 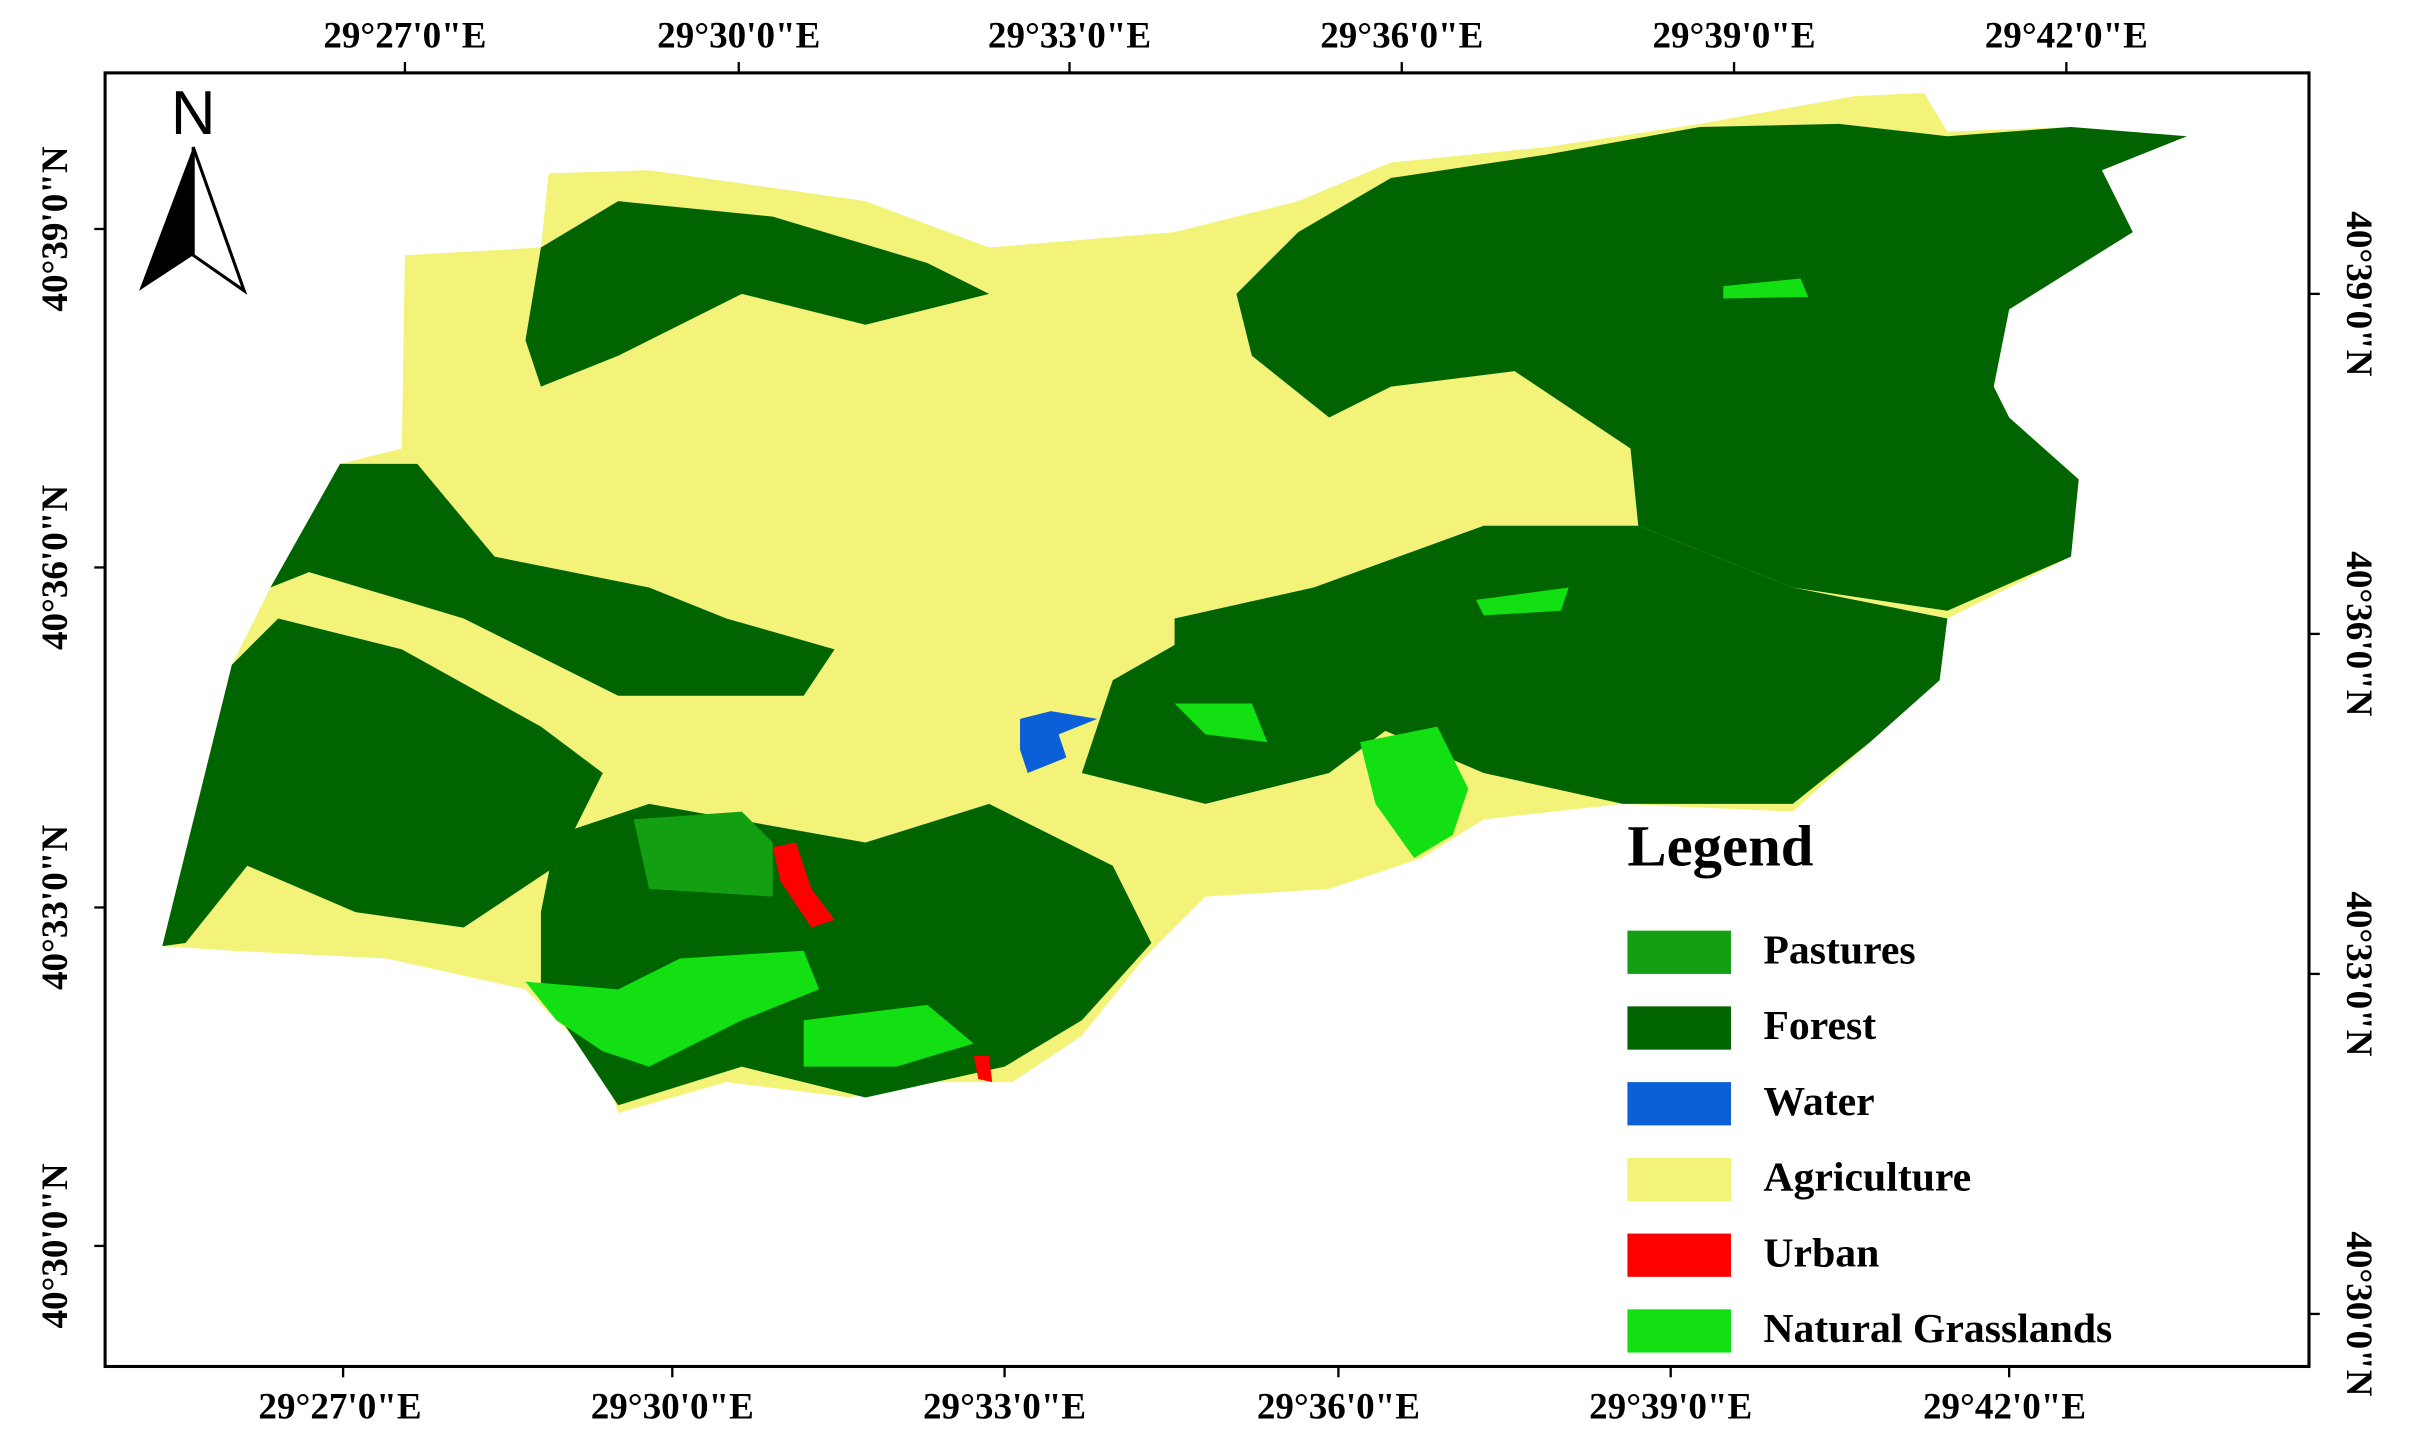 What do you see at coordinates (55, 567) in the screenshot?
I see `left-label: 40°36'0"N` at bounding box center [55, 567].